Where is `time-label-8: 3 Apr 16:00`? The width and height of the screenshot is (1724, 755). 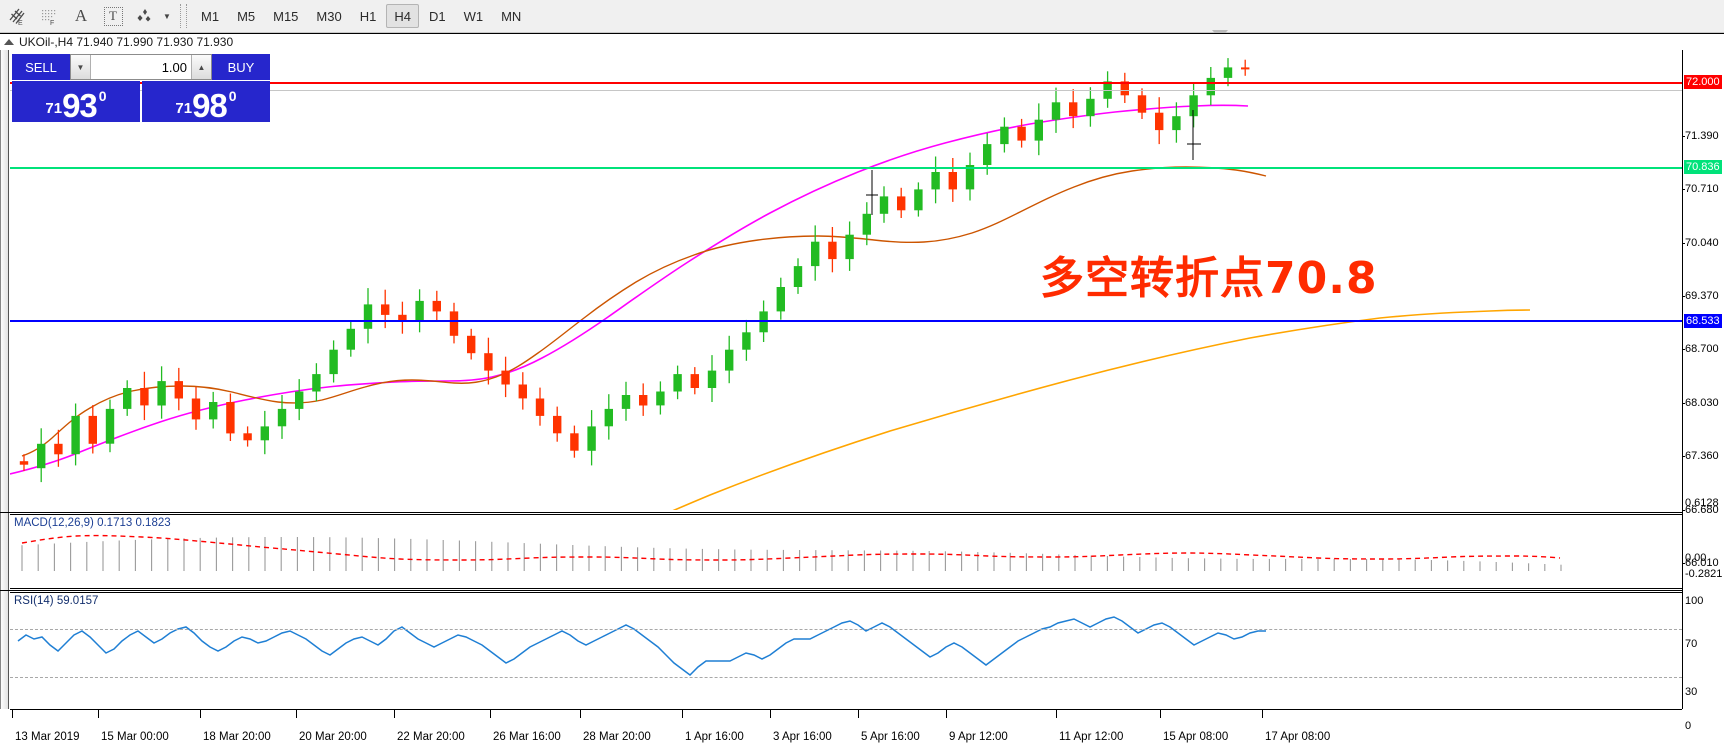
time-label-8: 3 Apr 16:00 is located at coordinates (802, 737).